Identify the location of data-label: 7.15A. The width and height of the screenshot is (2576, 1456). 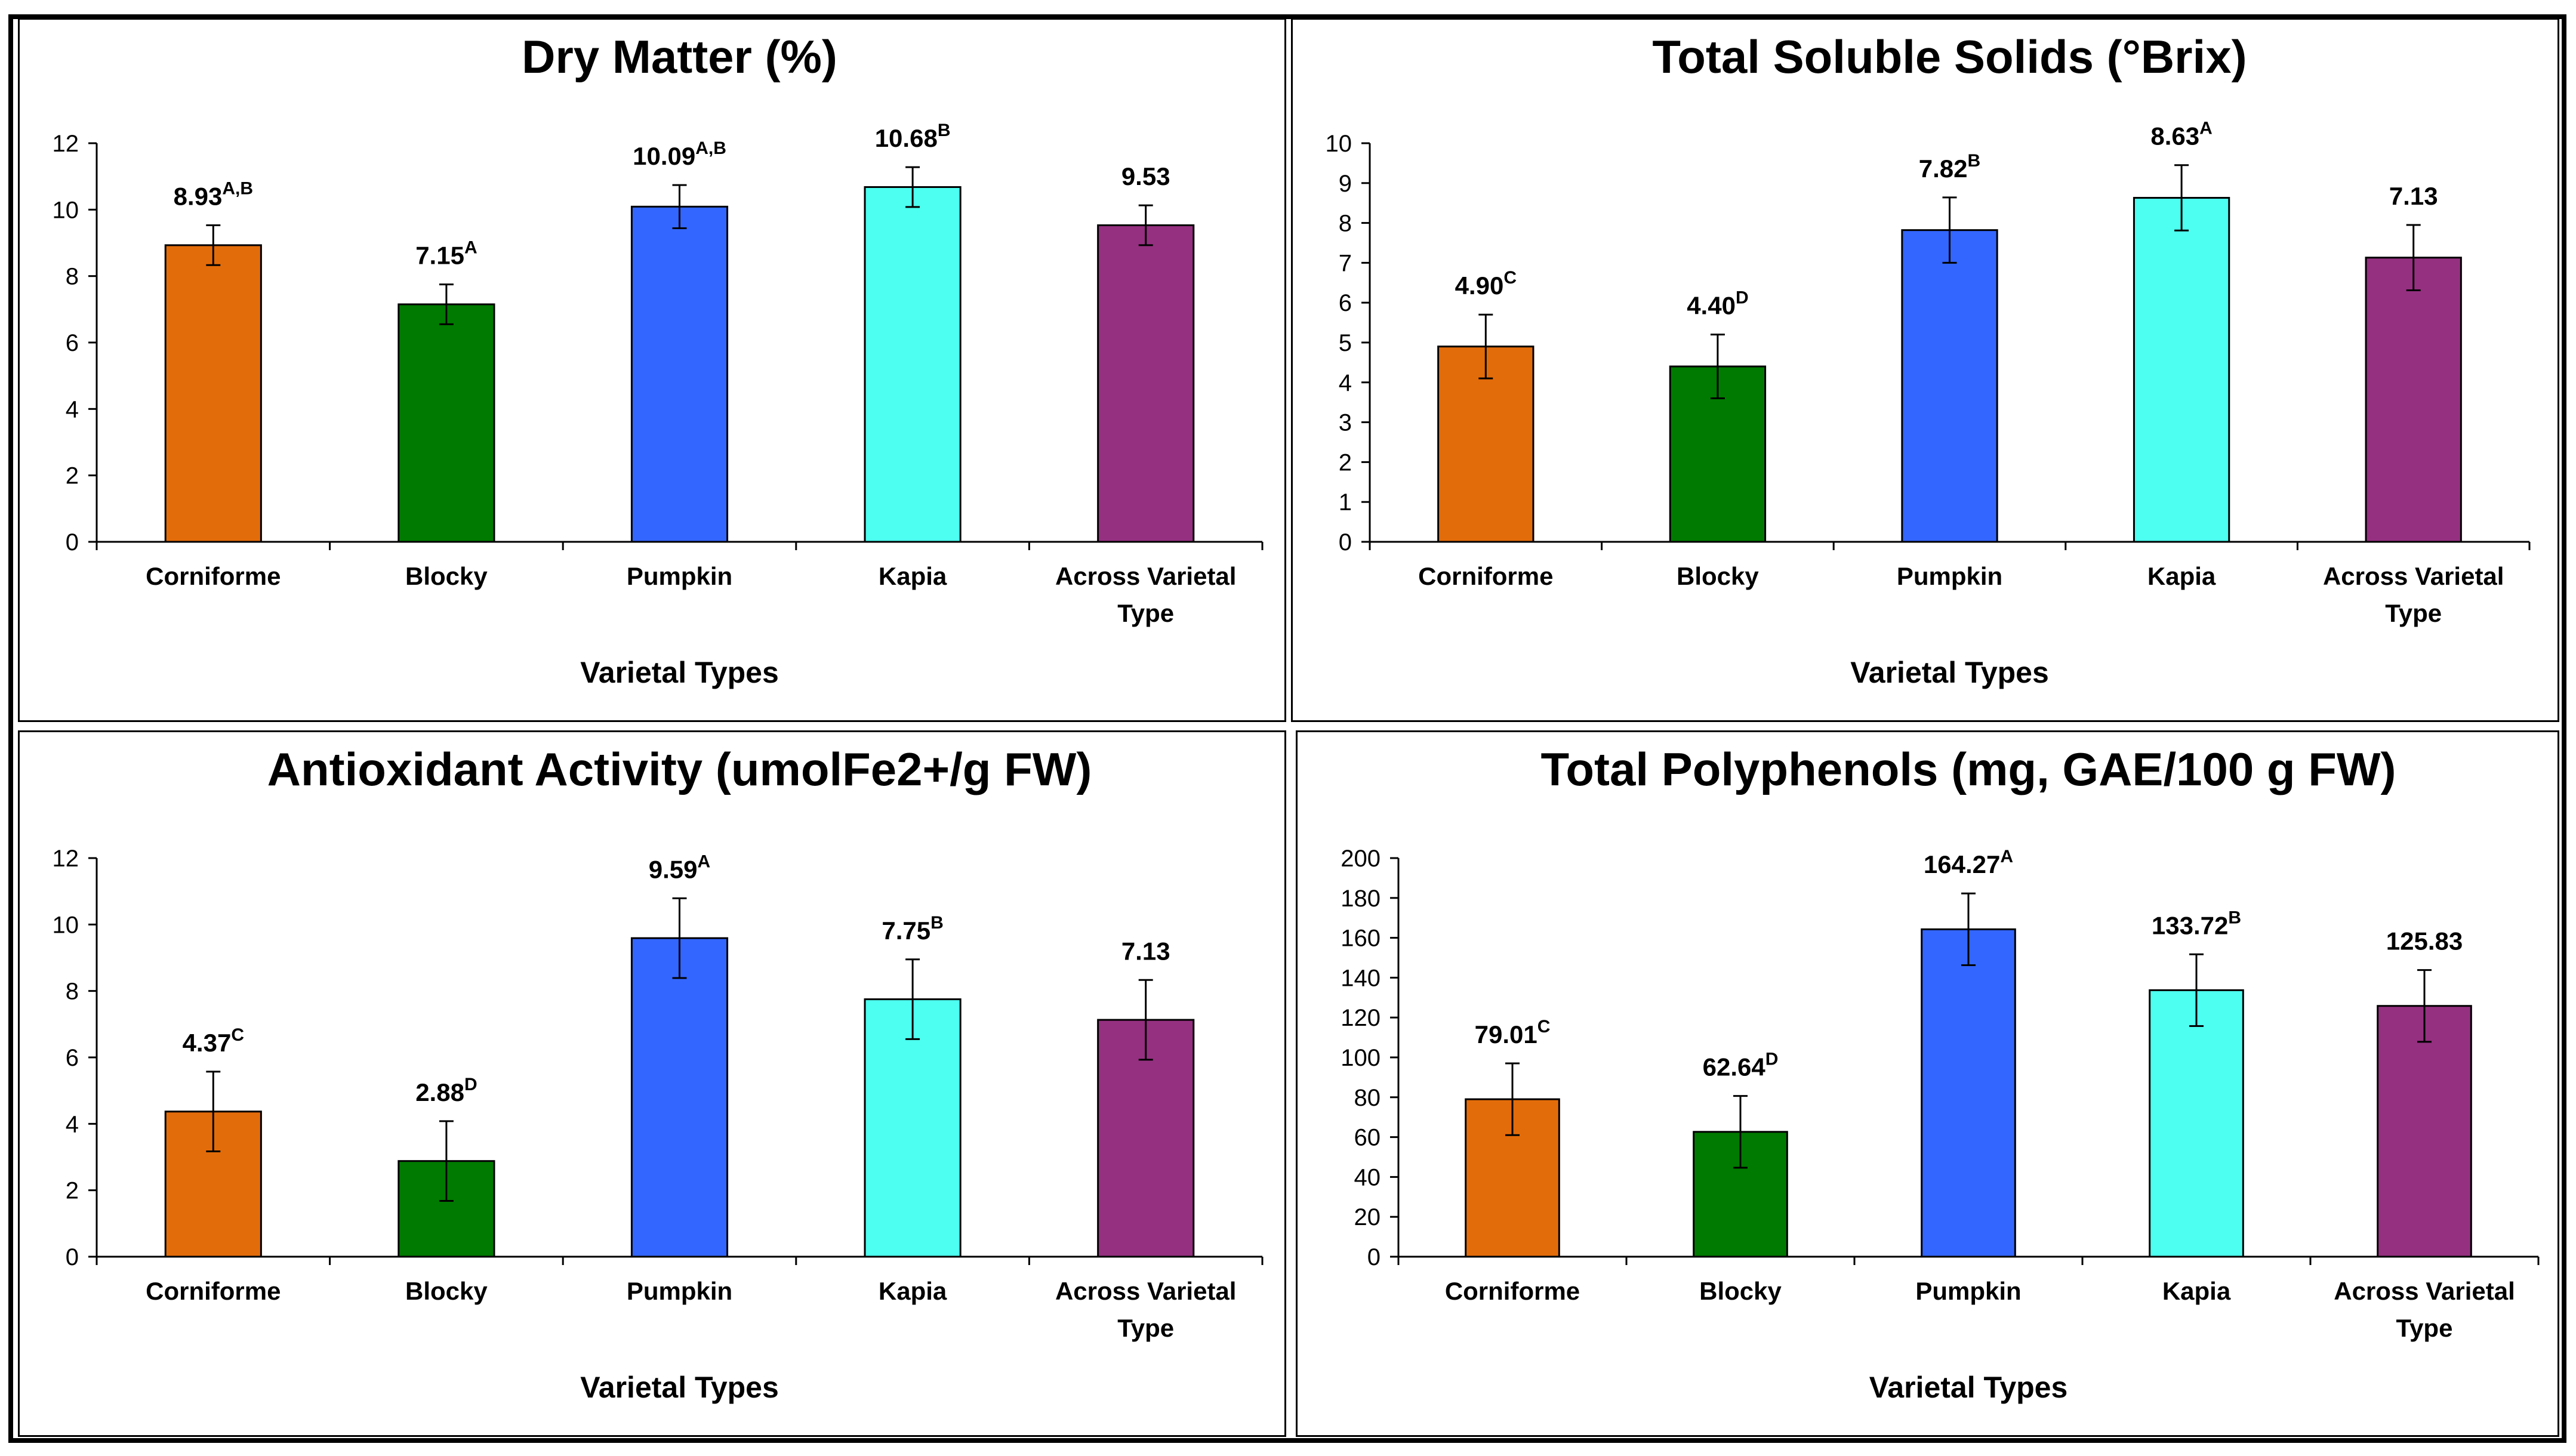
(446, 254).